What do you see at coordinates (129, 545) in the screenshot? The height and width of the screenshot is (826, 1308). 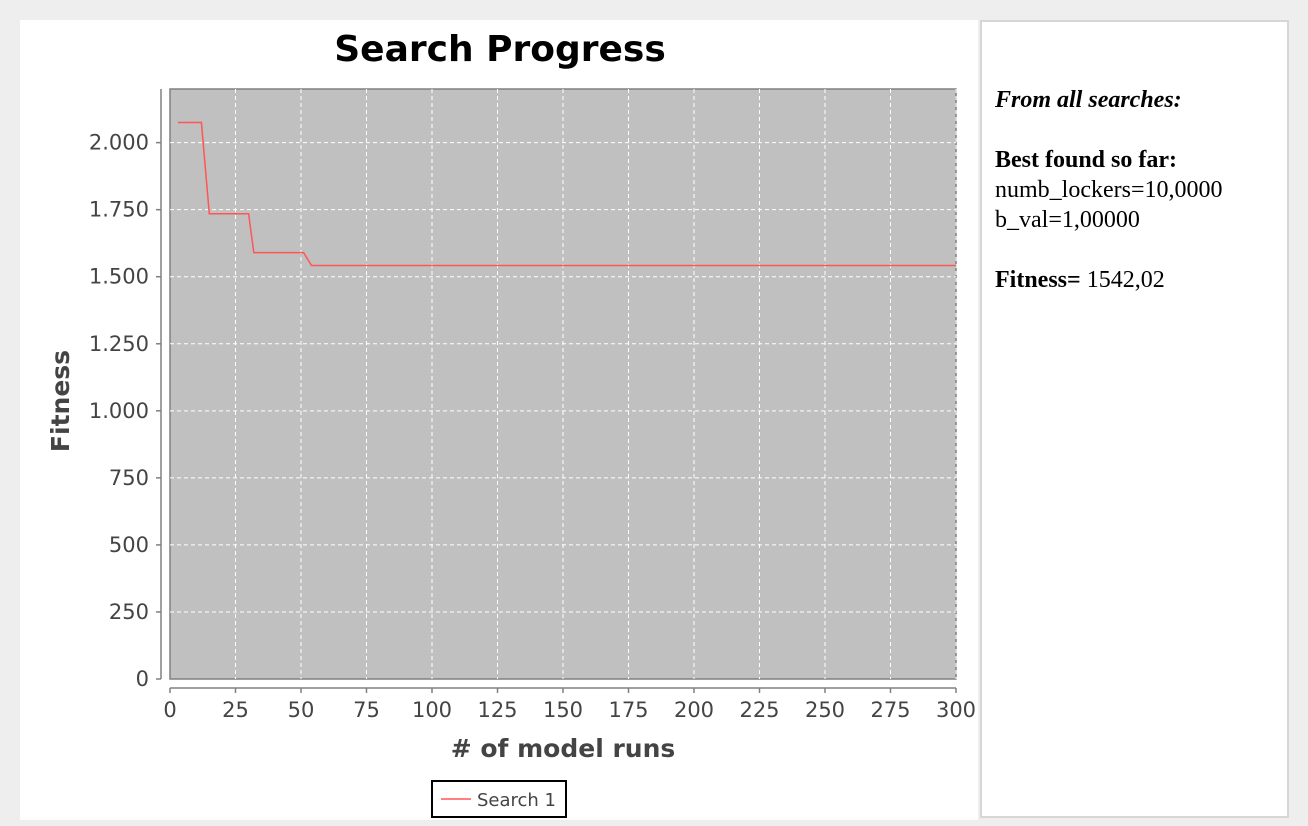 I see `y-tick-label: 500` at bounding box center [129, 545].